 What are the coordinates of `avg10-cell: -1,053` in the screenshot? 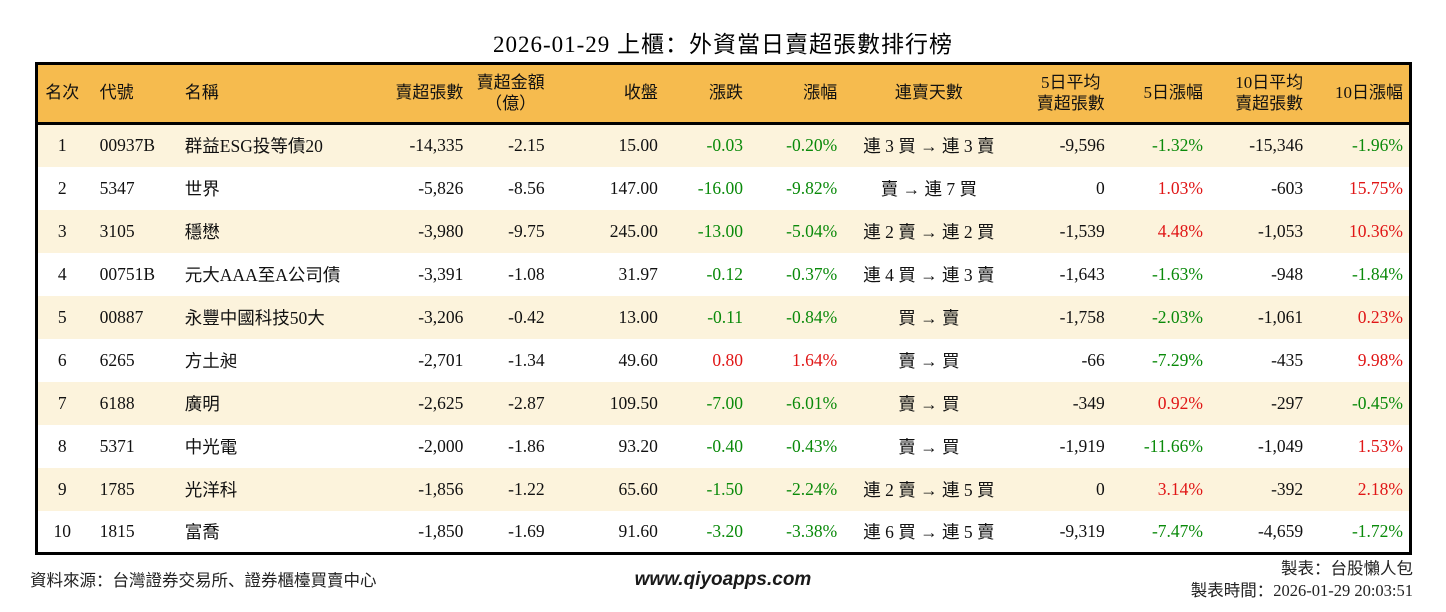 It's located at (1259, 231).